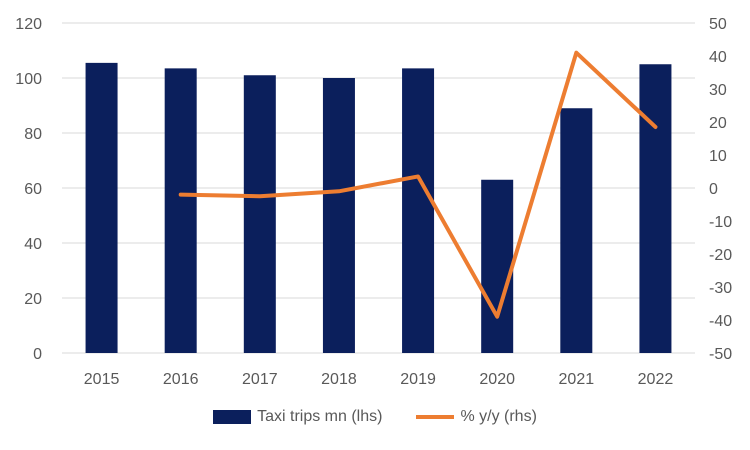 The image size is (750, 450). What do you see at coordinates (497, 379) in the screenshot?
I see `x-tick-label: 2020` at bounding box center [497, 379].